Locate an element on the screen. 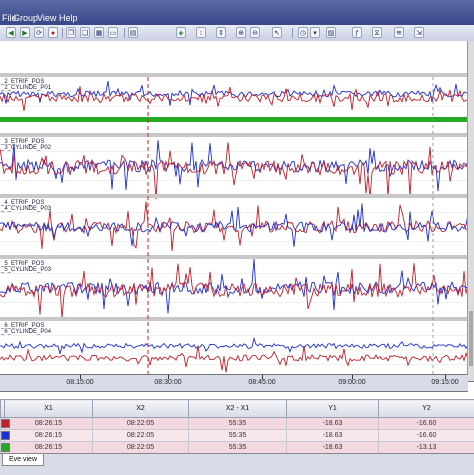 The height and width of the screenshot is (475, 474). column-header-x2: X2 is located at coordinates (141, 409).